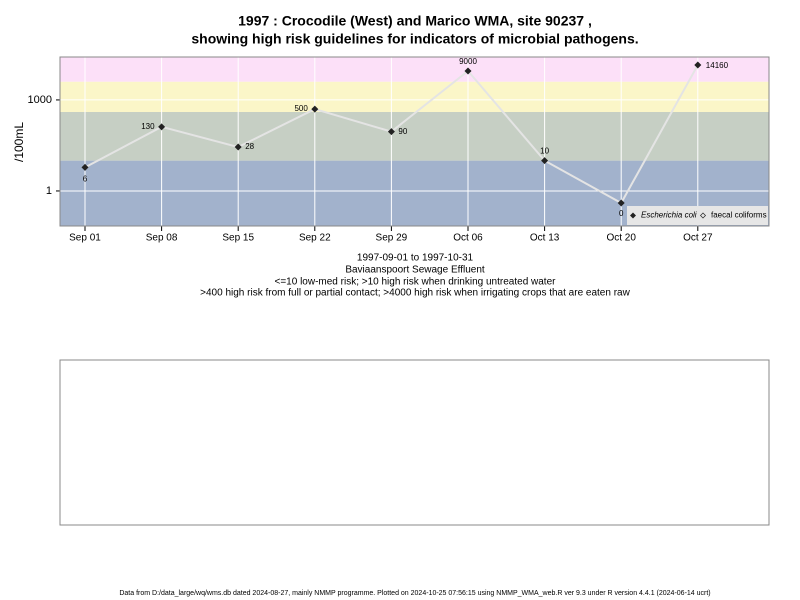 This screenshot has width=800, height=600. What do you see at coordinates (49, 191) in the screenshot?
I see `y-tick-label: 1` at bounding box center [49, 191].